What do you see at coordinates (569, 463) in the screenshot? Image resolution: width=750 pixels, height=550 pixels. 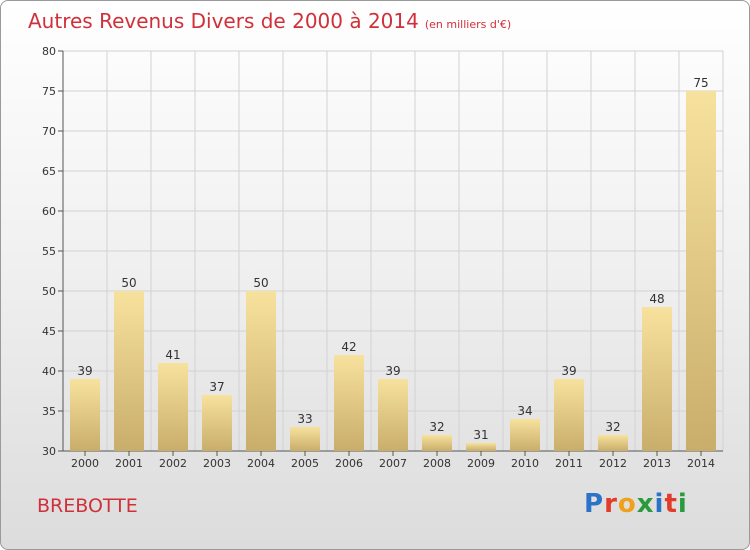 I see `x-tick-label: 2011` at bounding box center [569, 463].